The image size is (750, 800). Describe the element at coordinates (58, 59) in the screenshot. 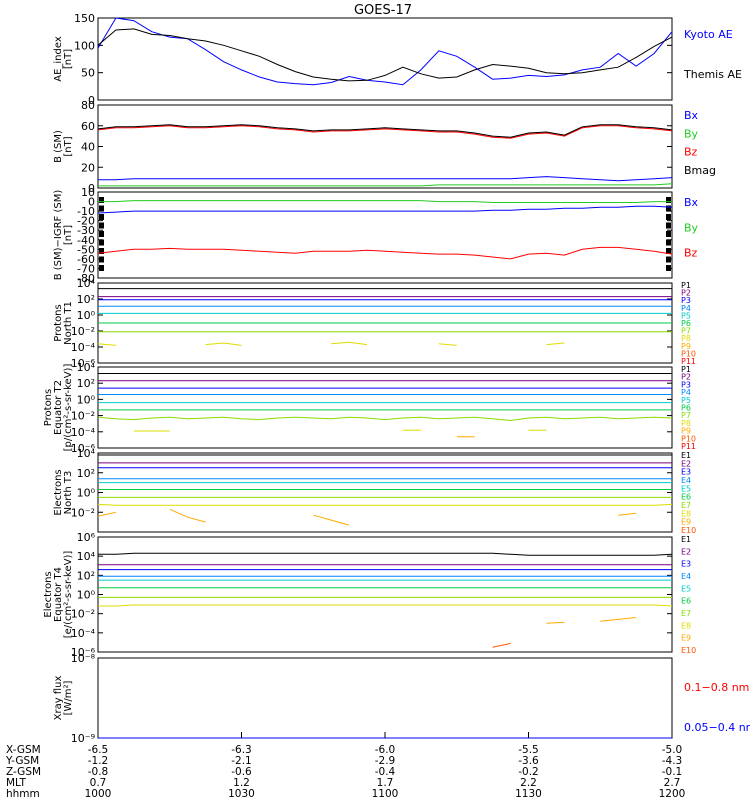

I see `y-axis-label-line: AE_index` at that location.